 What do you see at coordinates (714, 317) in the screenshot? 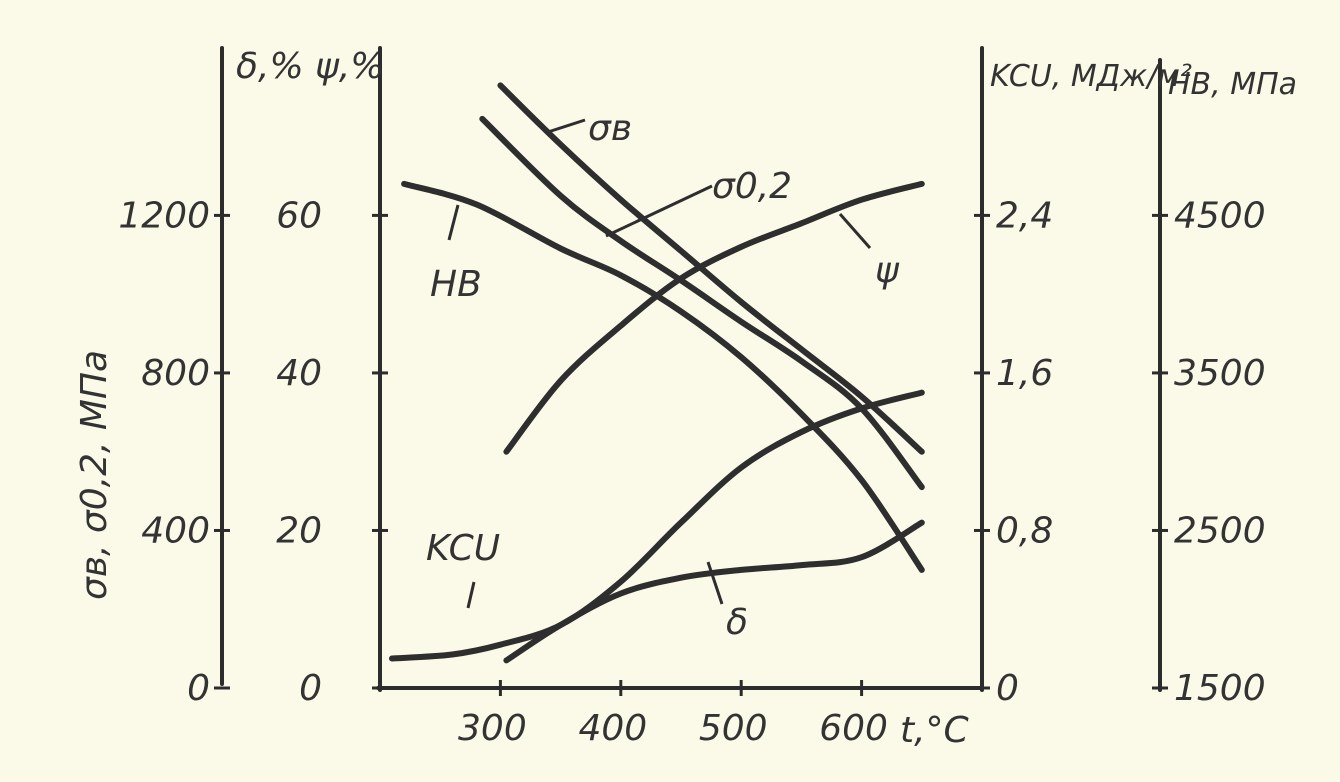
I see `series-line-psi` at bounding box center [714, 317].